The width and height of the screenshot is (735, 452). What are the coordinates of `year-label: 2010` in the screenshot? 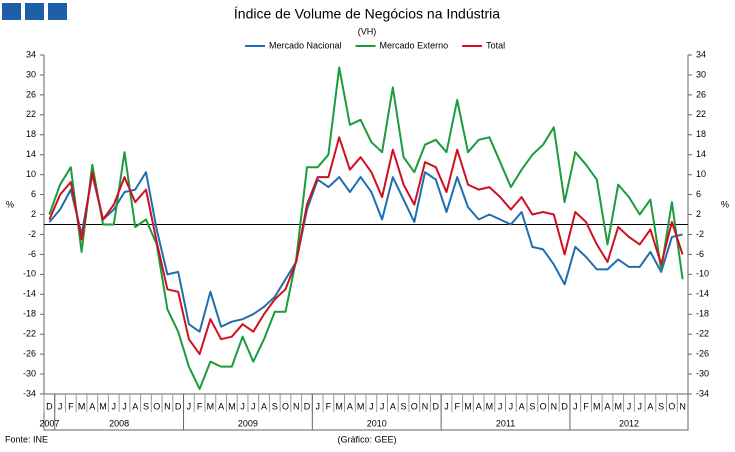 It's located at (377, 423).